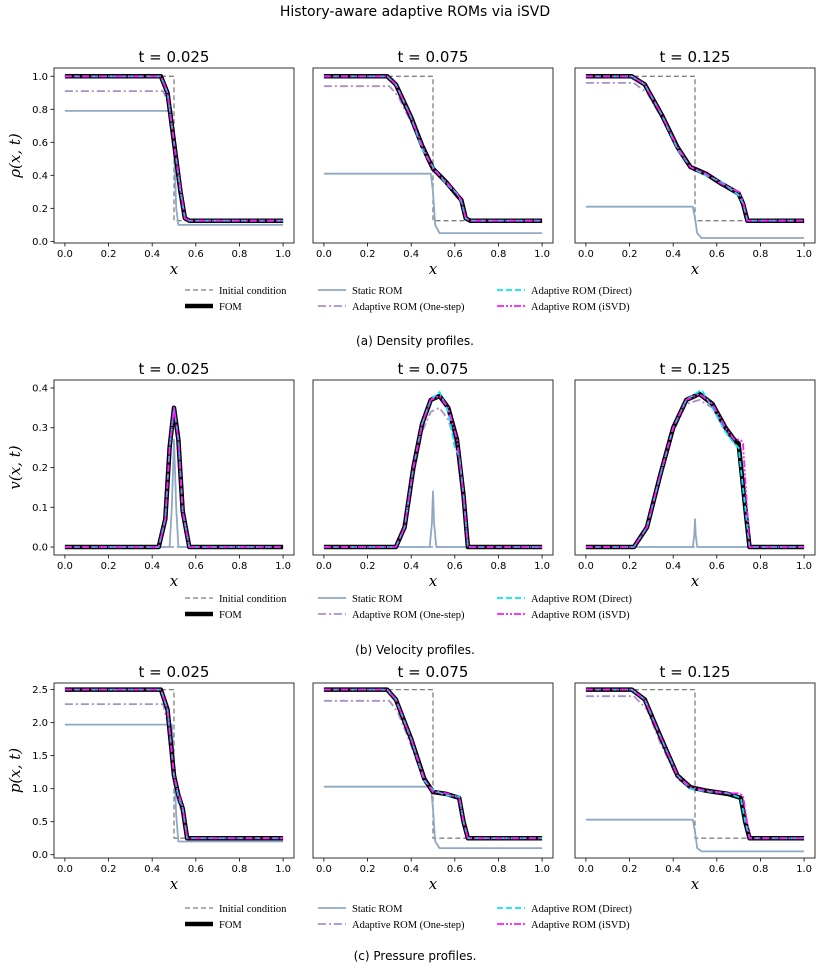 The width and height of the screenshot is (830, 972). Describe the element at coordinates (40, 756) in the screenshot. I see `y-tick-label: 1.5` at that location.